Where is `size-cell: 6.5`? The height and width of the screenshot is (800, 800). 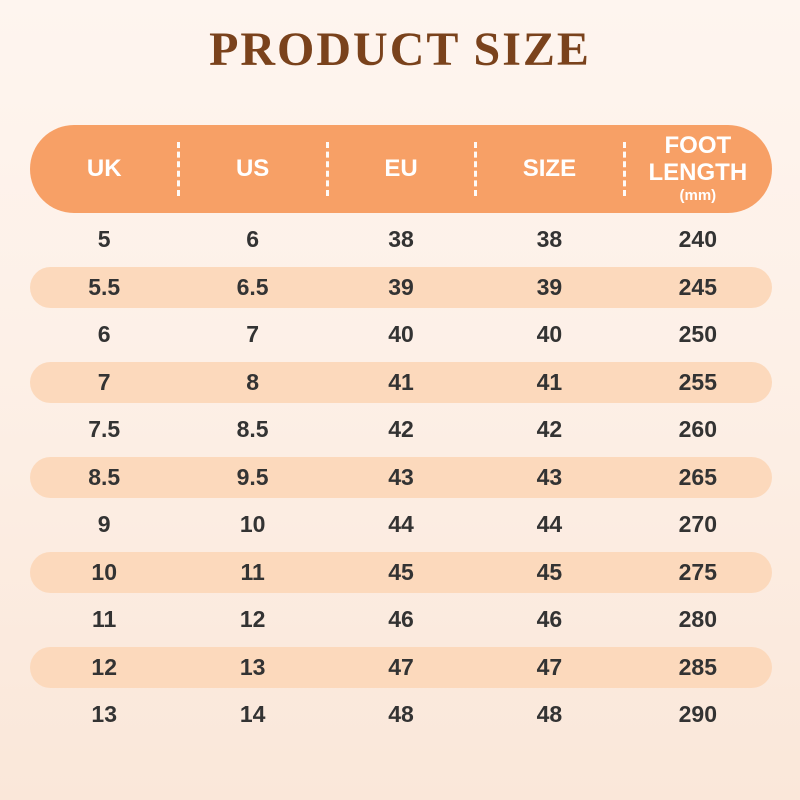
size-cell: 6.5 is located at coordinates (252, 286).